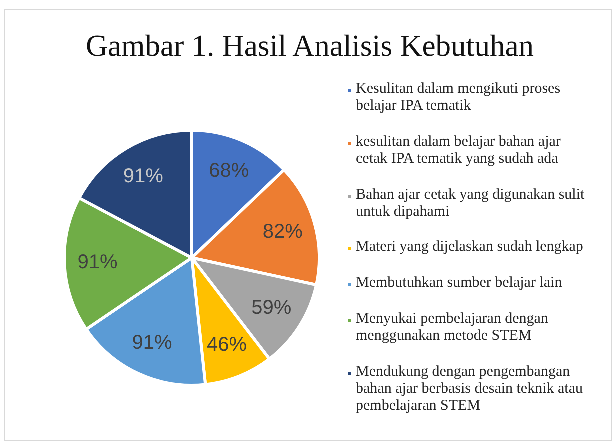 This screenshot has height=443, width=615. I want to click on data-label: 82%, so click(283, 232).